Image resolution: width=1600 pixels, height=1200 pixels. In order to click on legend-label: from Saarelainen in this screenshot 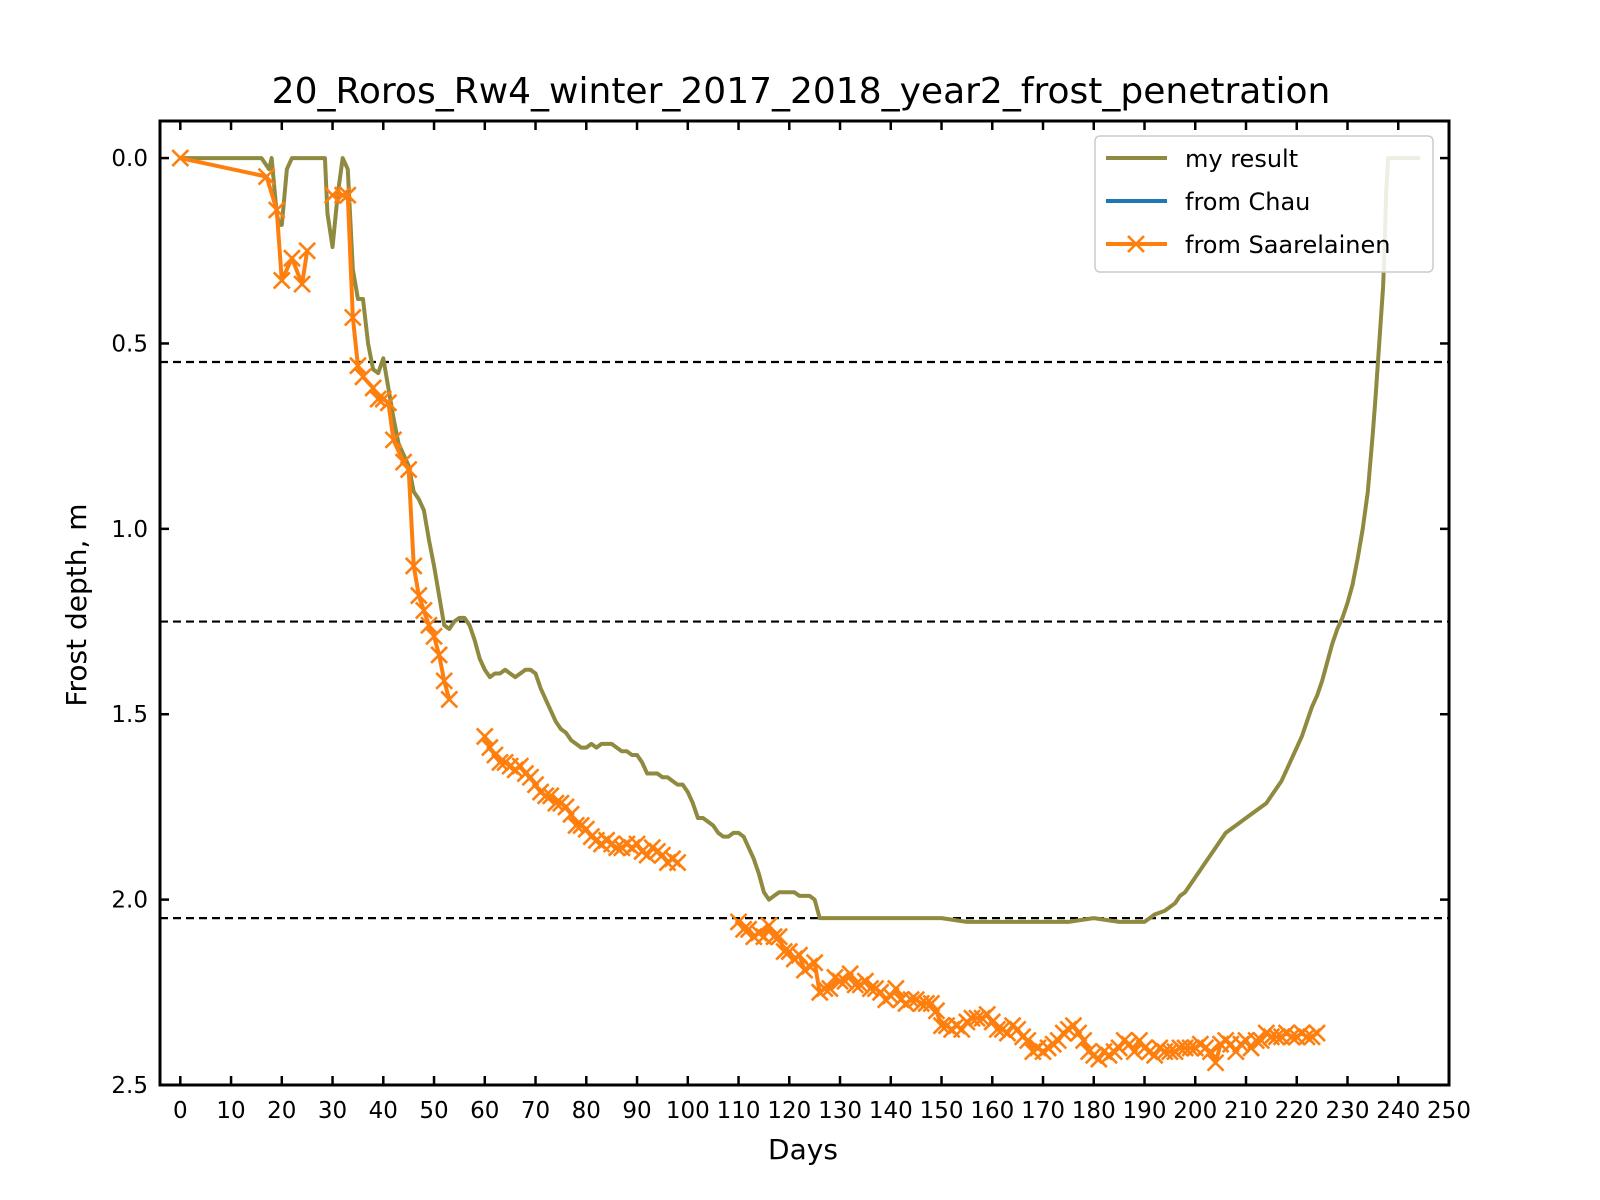, I will do `click(1287, 245)`.